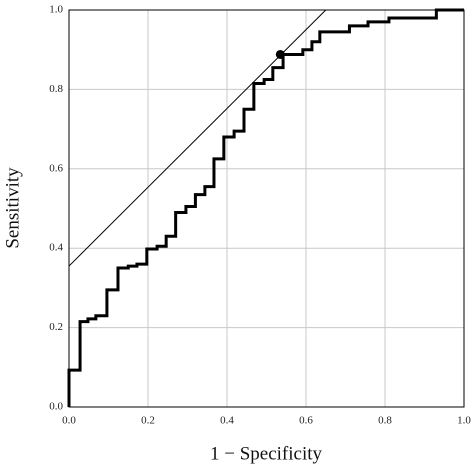 The width and height of the screenshot is (474, 474). I want to click on y-tick-label: 1.0, so click(56, 10).